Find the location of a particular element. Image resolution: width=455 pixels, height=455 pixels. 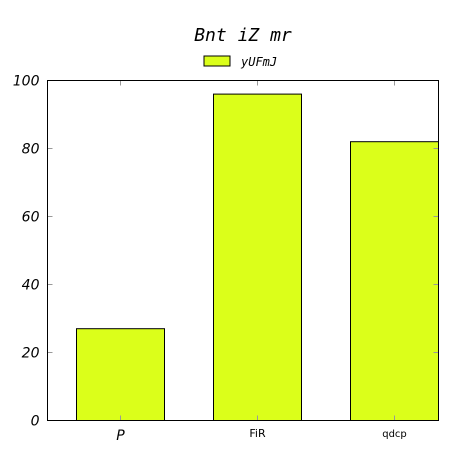

legend: yUFmJ is located at coordinates (240, 62).